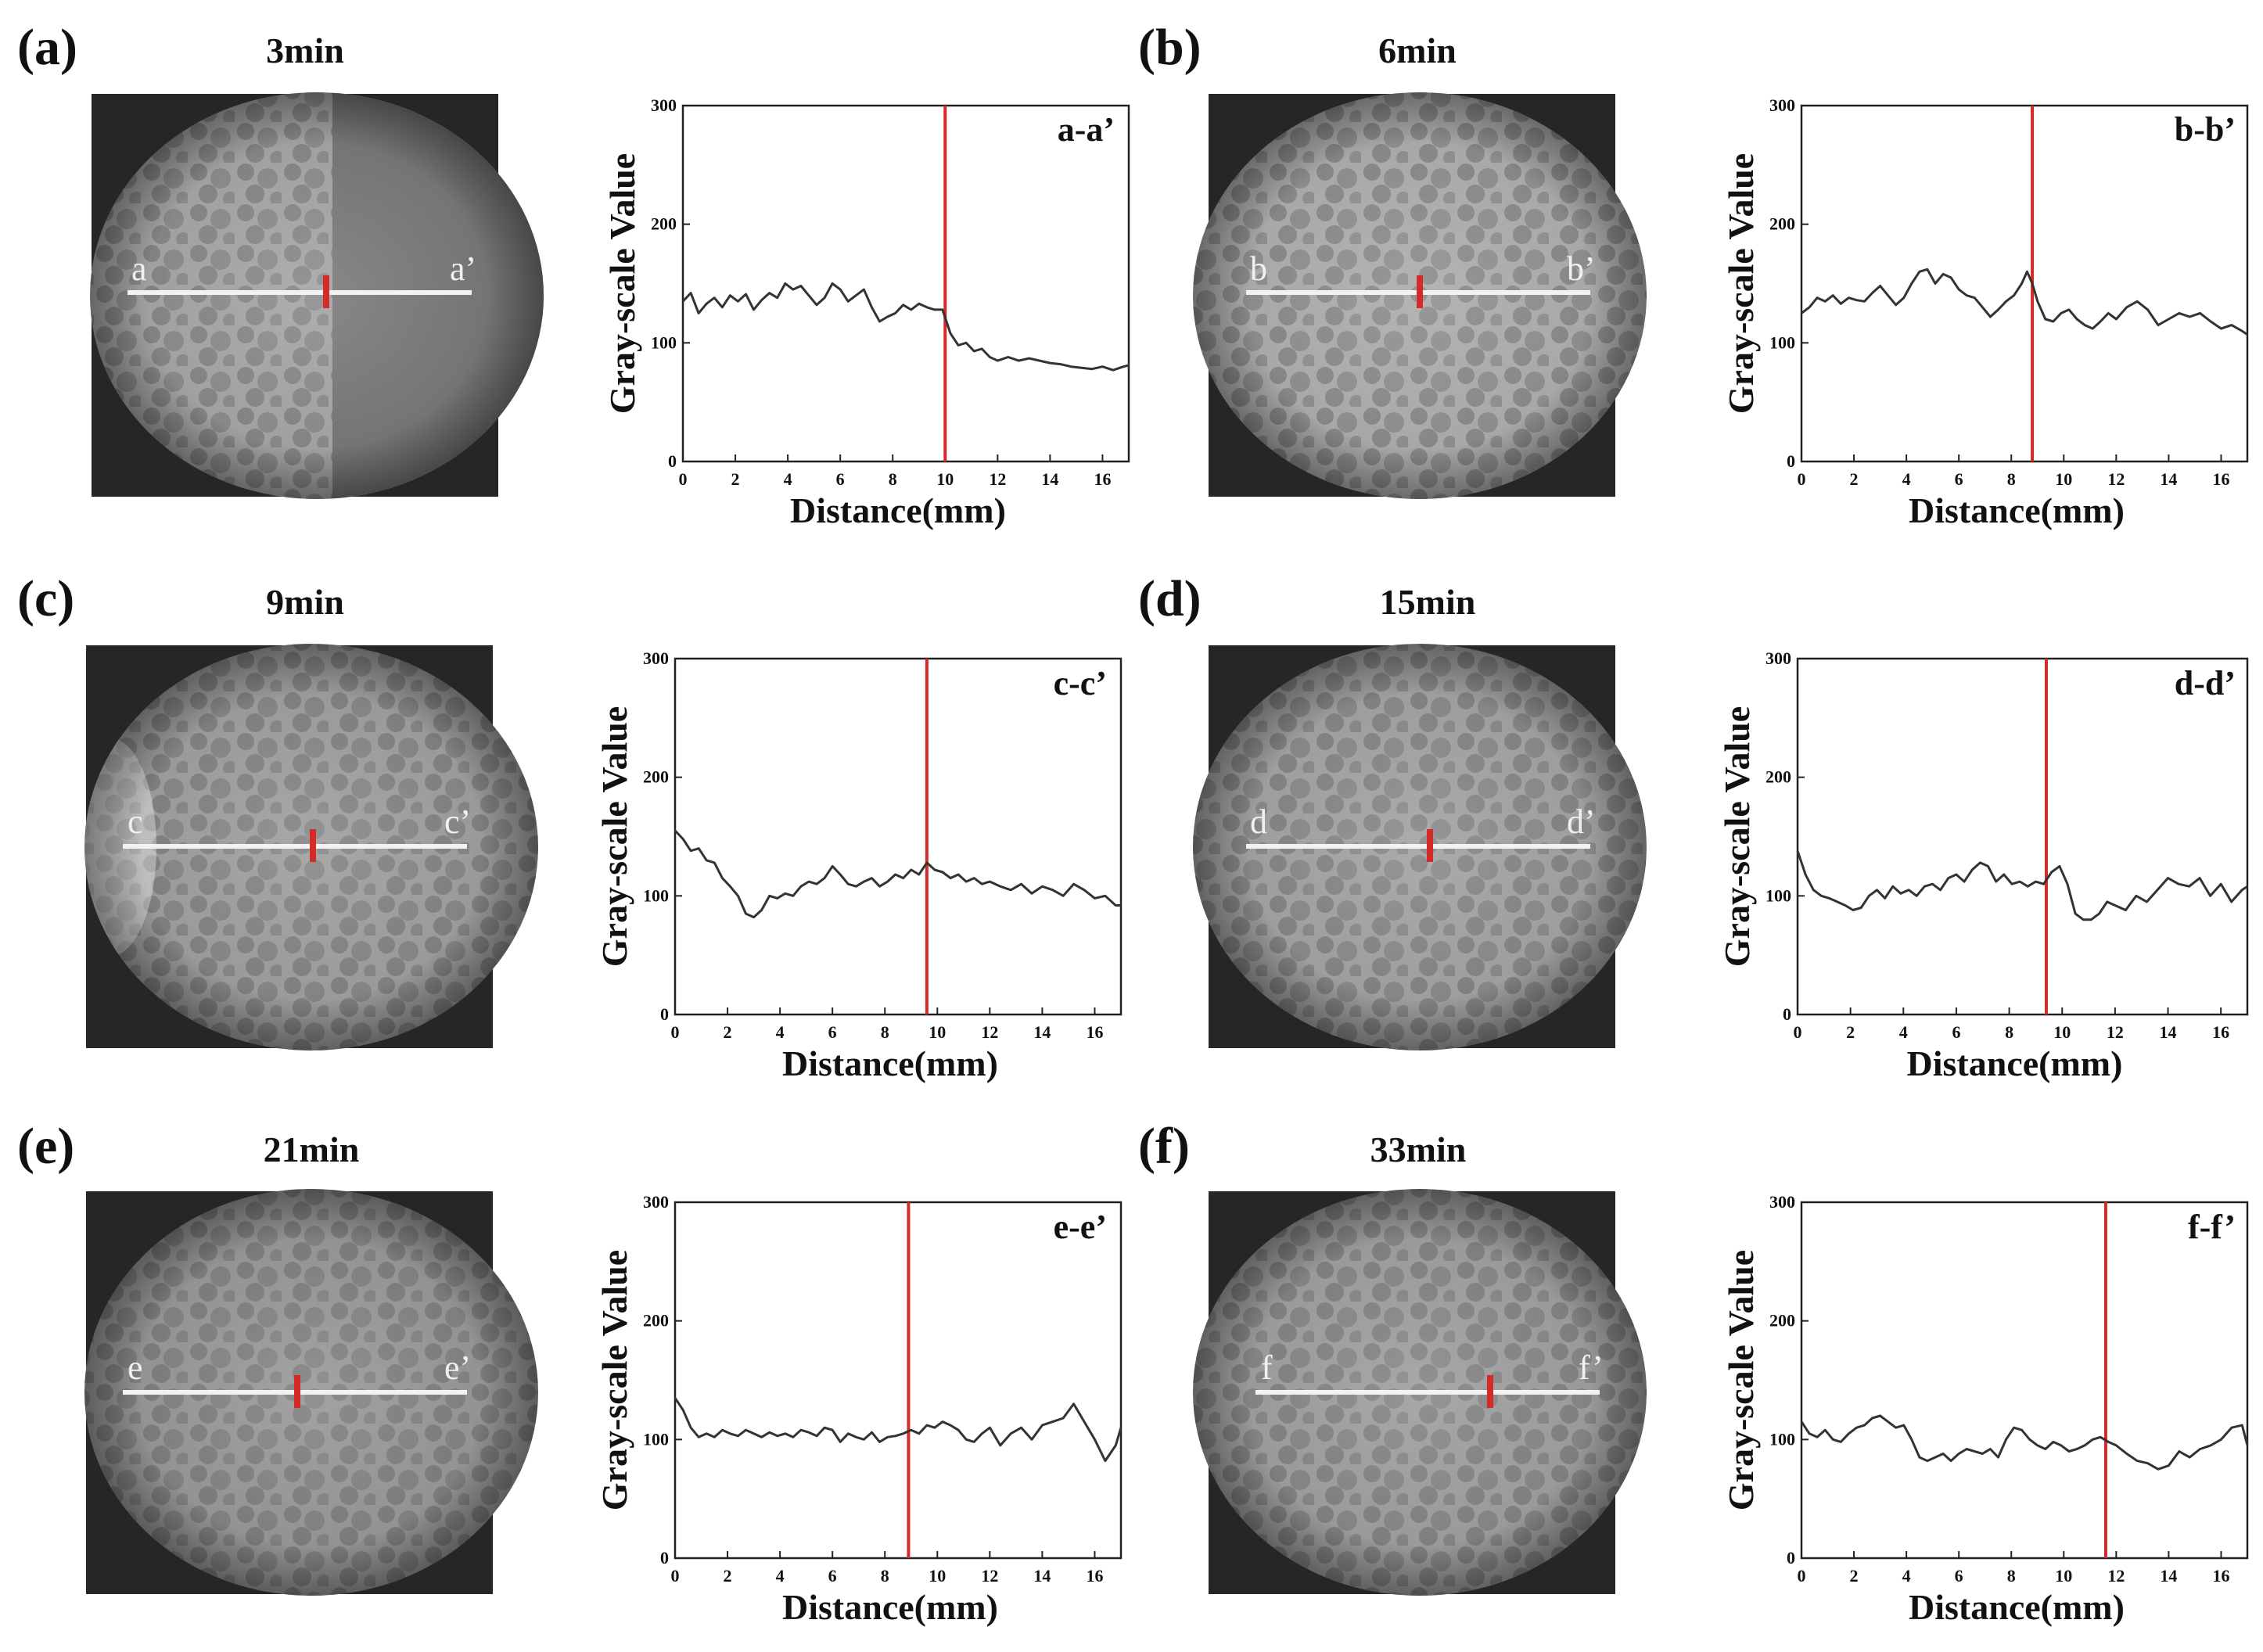 This screenshot has height=1652, width=2263. What do you see at coordinates (1086, 129) in the screenshot?
I see `chart-title: a-a’` at bounding box center [1086, 129].